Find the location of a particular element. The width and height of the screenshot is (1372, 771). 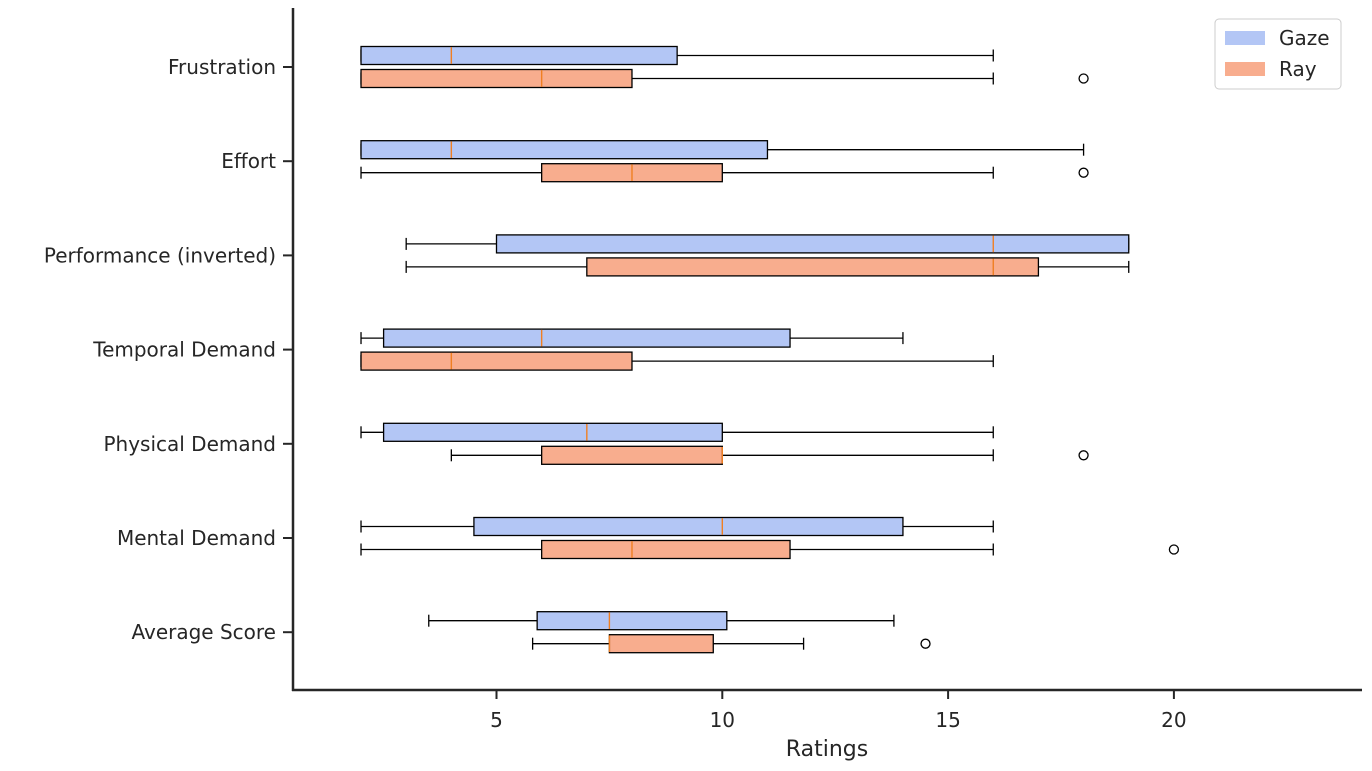

y-tick-label: Mental Demand is located at coordinates (196, 538).